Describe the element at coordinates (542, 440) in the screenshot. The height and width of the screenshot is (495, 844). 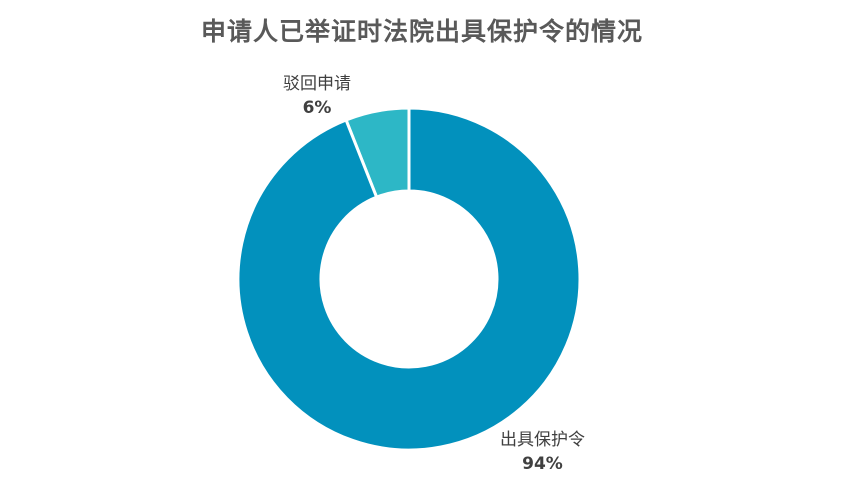
I see `slice-name-protection-order: 出具保护令` at that location.